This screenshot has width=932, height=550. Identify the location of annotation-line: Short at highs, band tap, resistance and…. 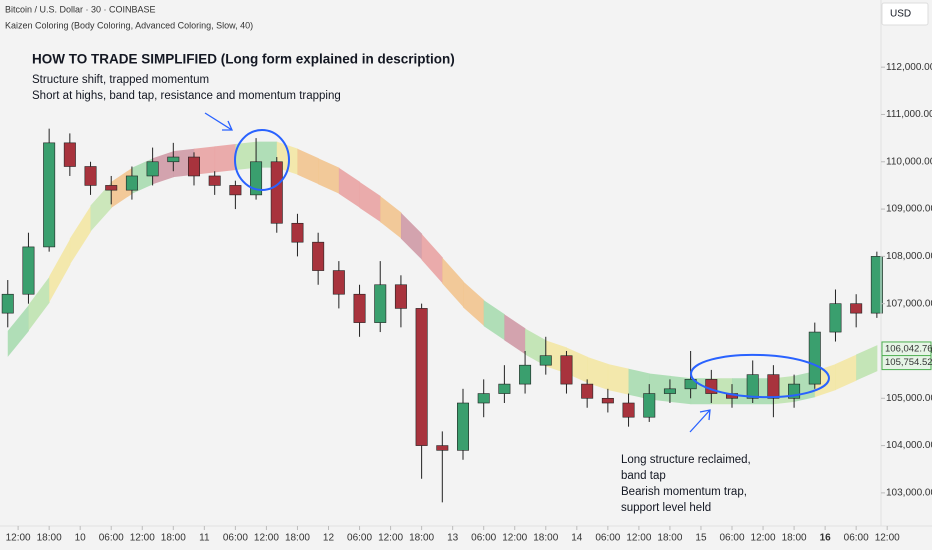
(186, 96).